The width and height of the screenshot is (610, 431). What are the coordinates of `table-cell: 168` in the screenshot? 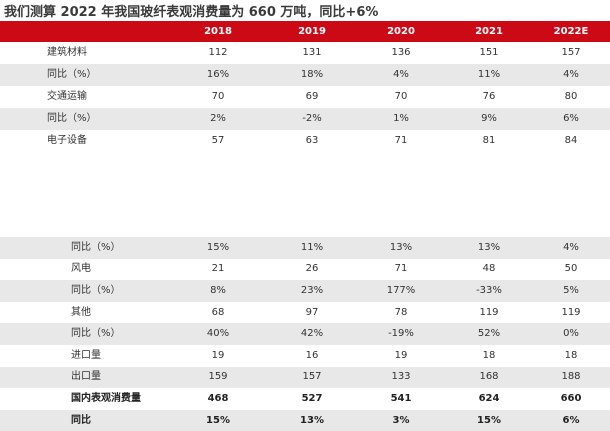 It's located at (489, 377).